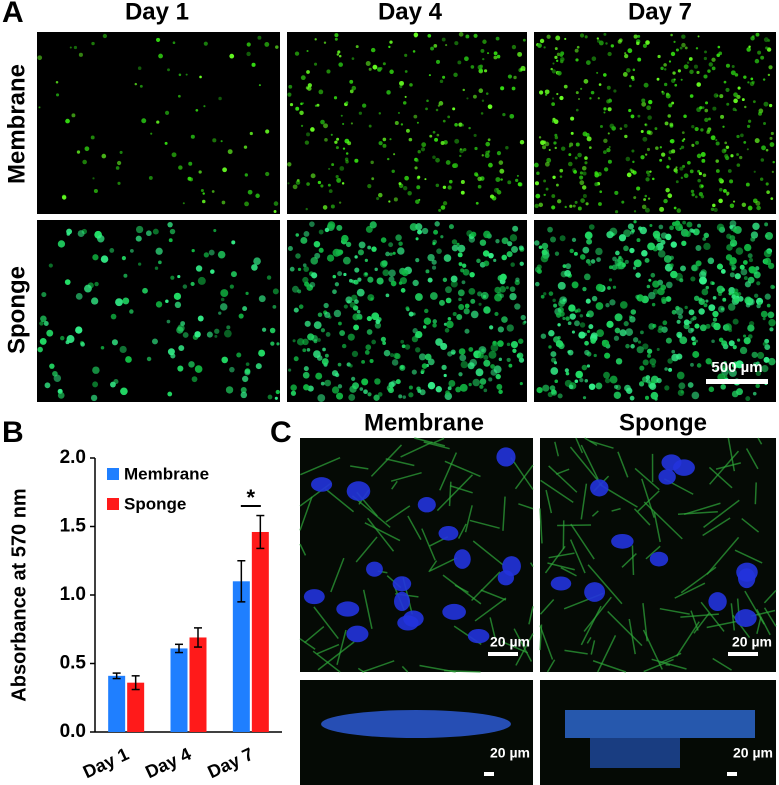 Image resolution: width=779 pixels, height=785 pixels. I want to click on bar, so click(241, 656).